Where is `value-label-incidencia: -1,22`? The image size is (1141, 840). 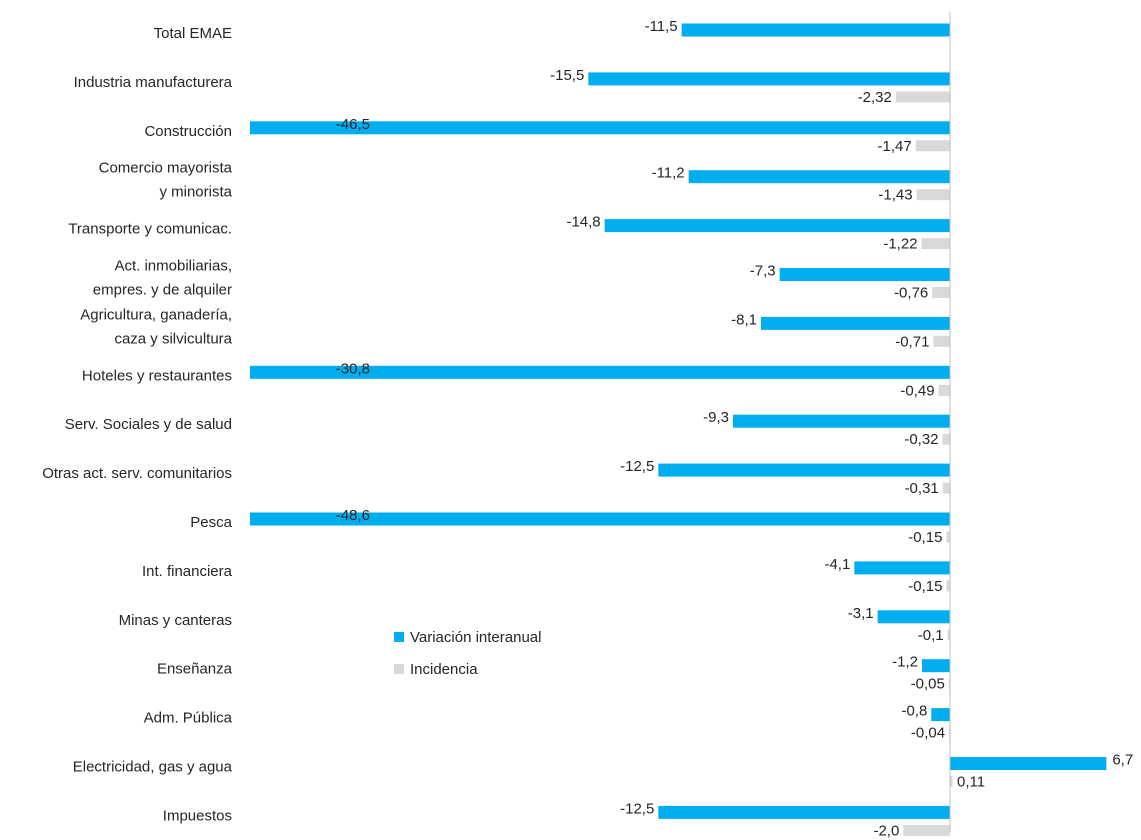 value-label-incidencia: -1,22 is located at coordinates (900, 244).